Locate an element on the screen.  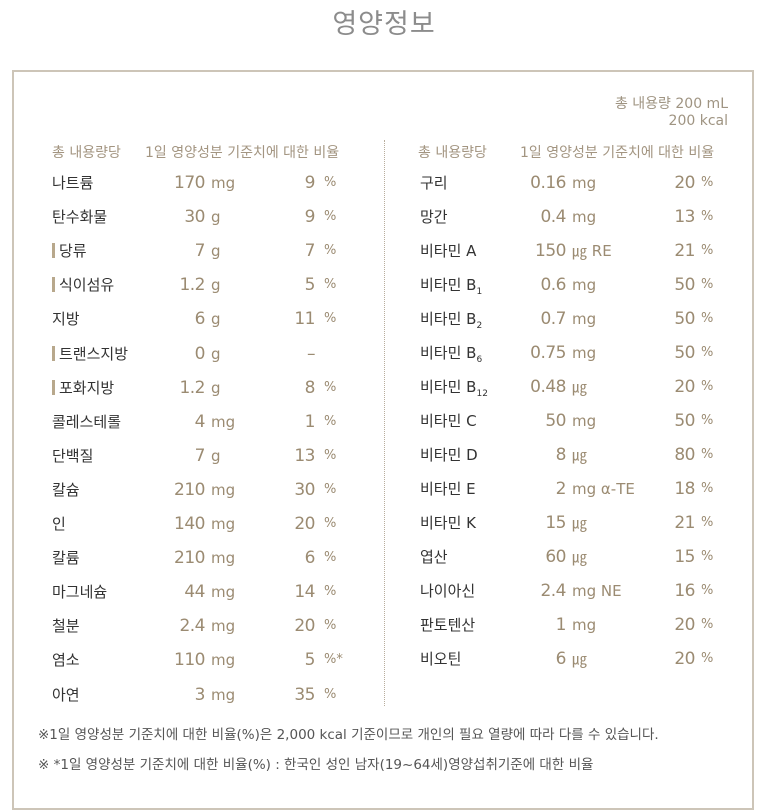
daily-value-percent: 21 is located at coordinates (684, 523).